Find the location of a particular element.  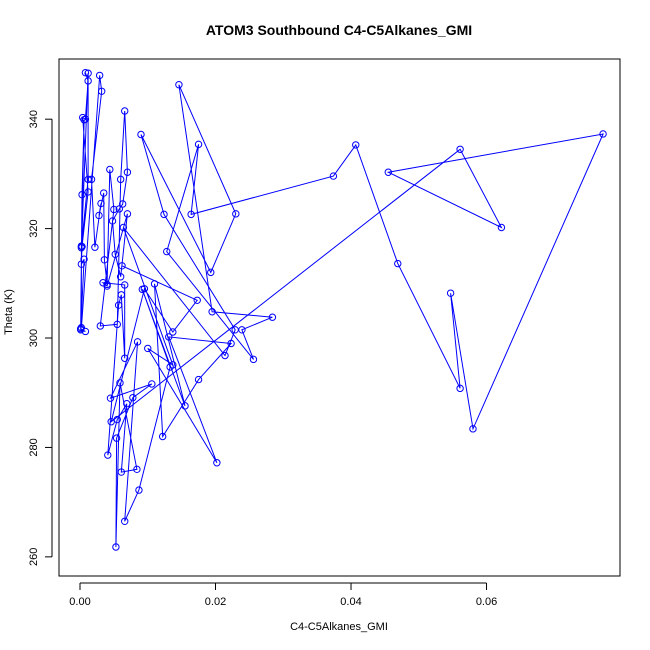

x-tick-label: 0.00 is located at coordinates (79, 602).